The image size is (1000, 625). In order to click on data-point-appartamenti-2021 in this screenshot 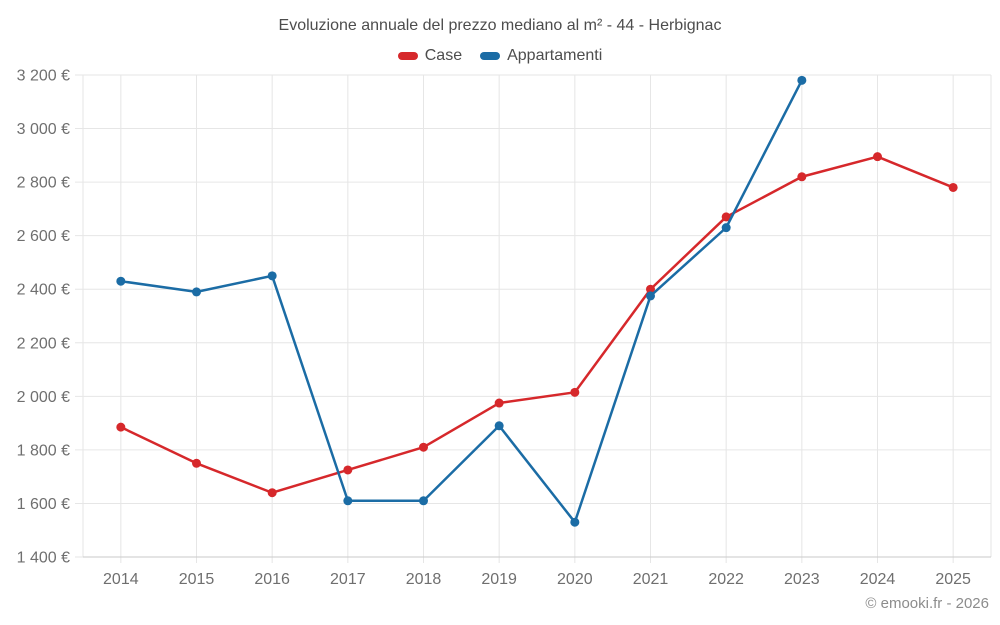, I will do `click(650, 296)`.